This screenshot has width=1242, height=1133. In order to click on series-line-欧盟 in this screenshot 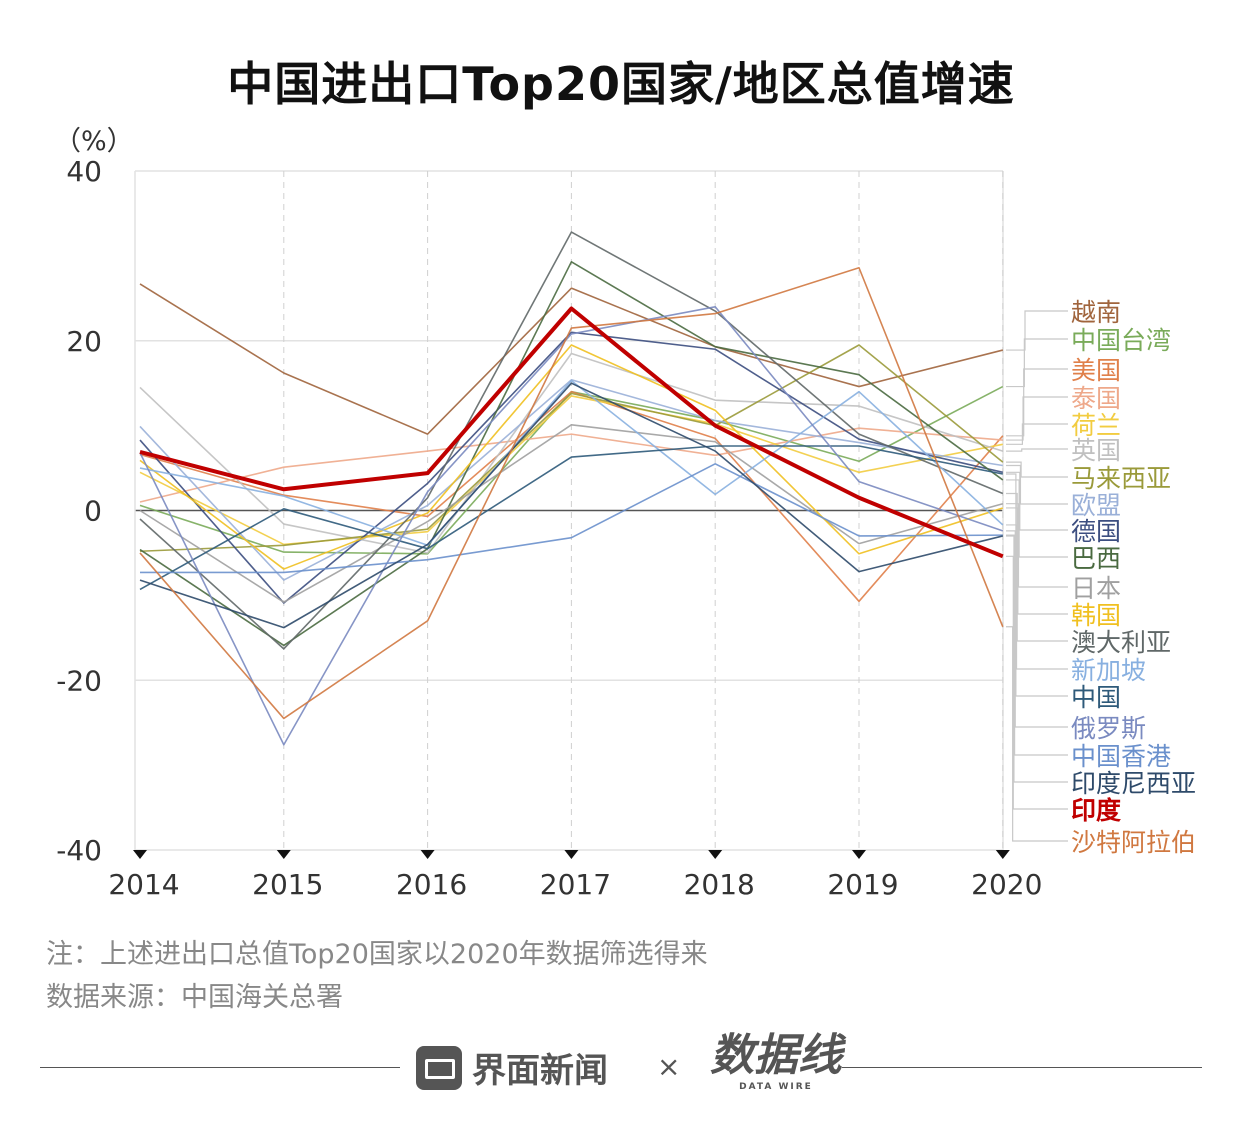, I will do `click(571, 479)`.